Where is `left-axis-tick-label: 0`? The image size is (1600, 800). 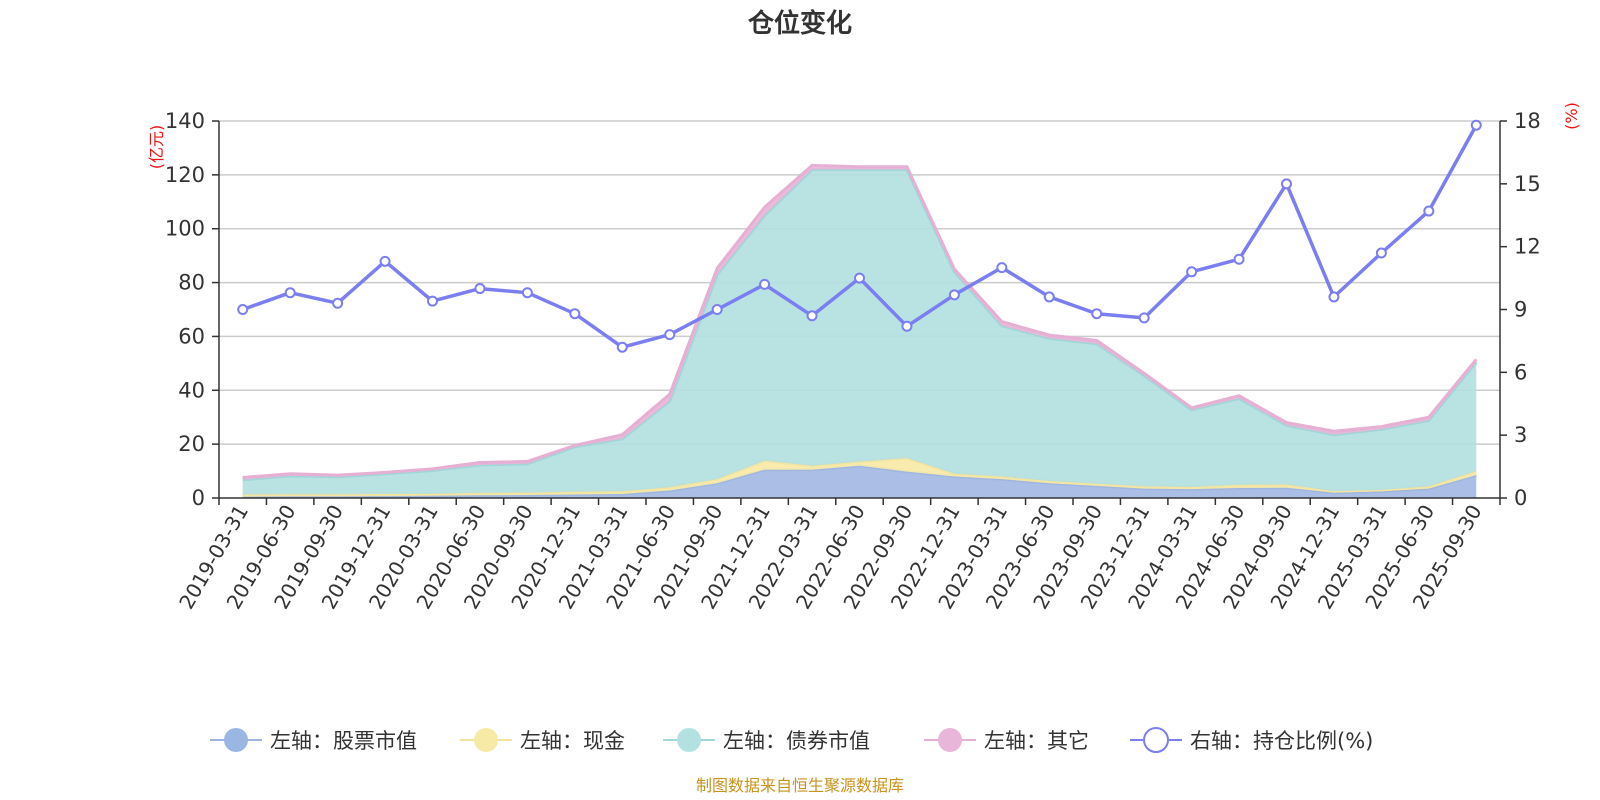 left-axis-tick-label: 0 is located at coordinates (198, 498).